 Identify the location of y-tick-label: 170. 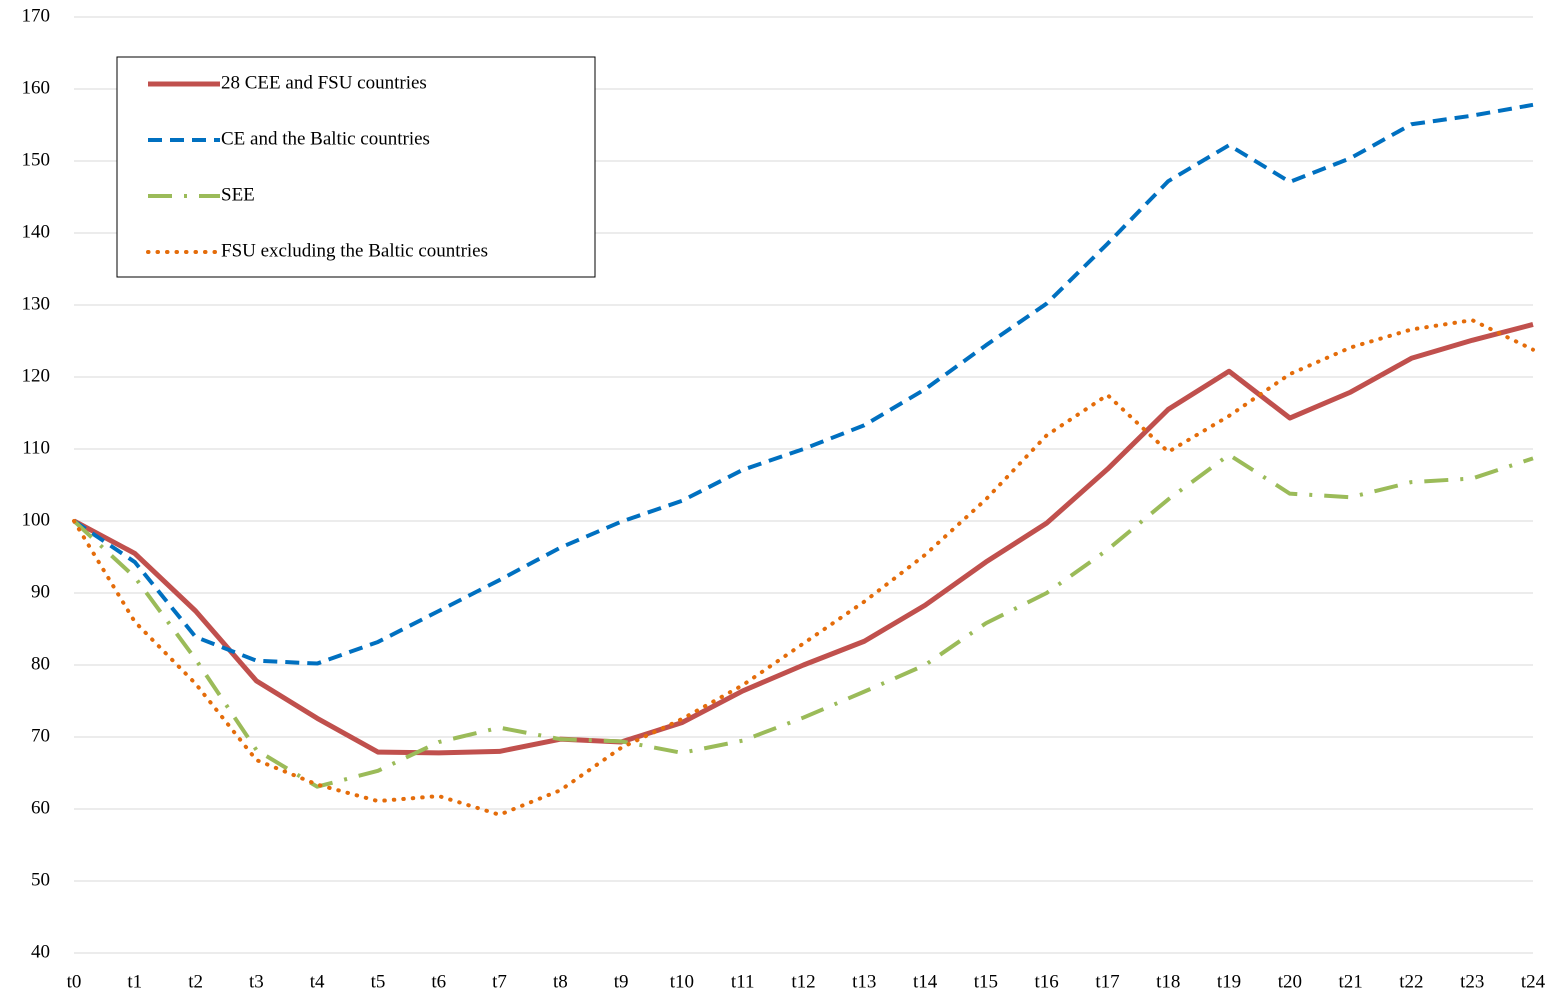
(36, 15).